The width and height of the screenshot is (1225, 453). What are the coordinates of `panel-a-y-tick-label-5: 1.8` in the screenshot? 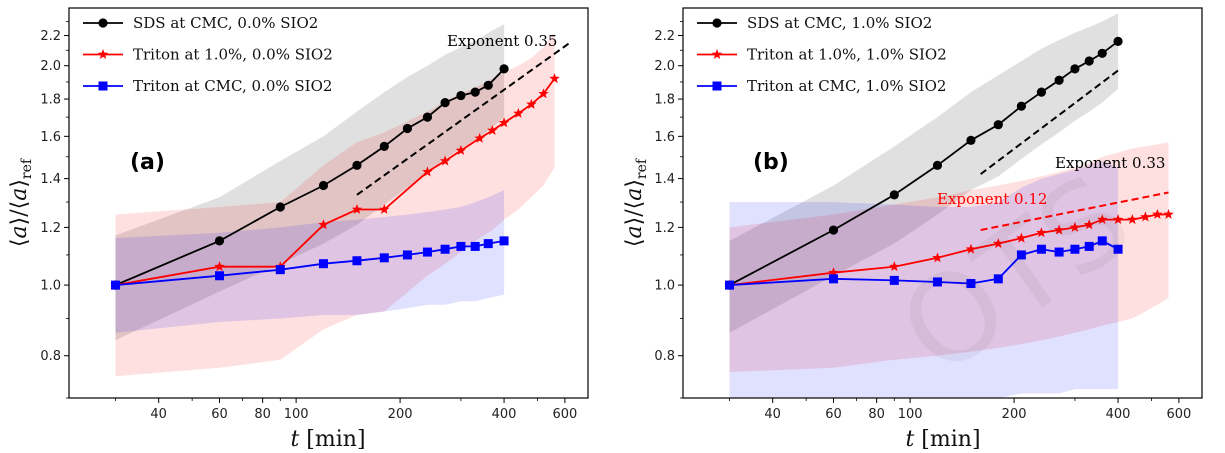 It's located at (50, 100).